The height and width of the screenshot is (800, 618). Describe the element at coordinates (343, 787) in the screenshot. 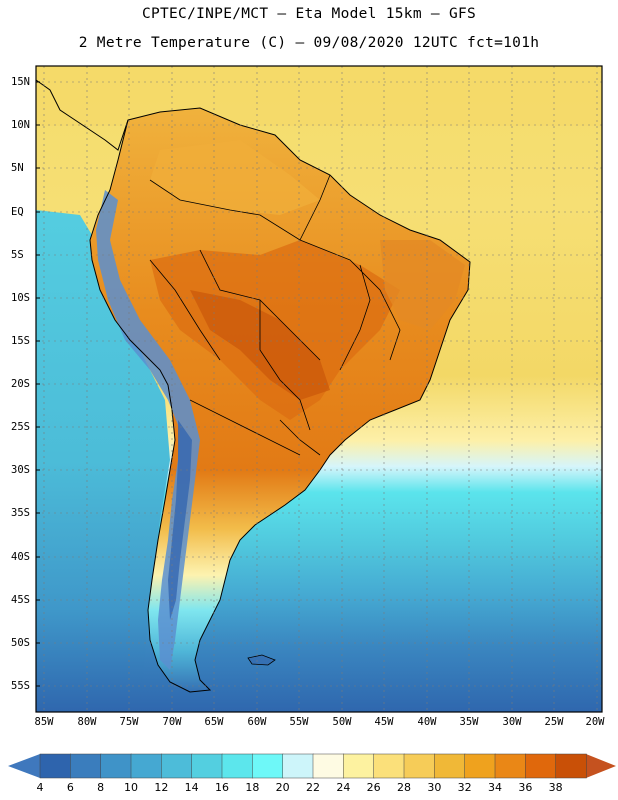

I see `colorbar-label: 24` at that location.